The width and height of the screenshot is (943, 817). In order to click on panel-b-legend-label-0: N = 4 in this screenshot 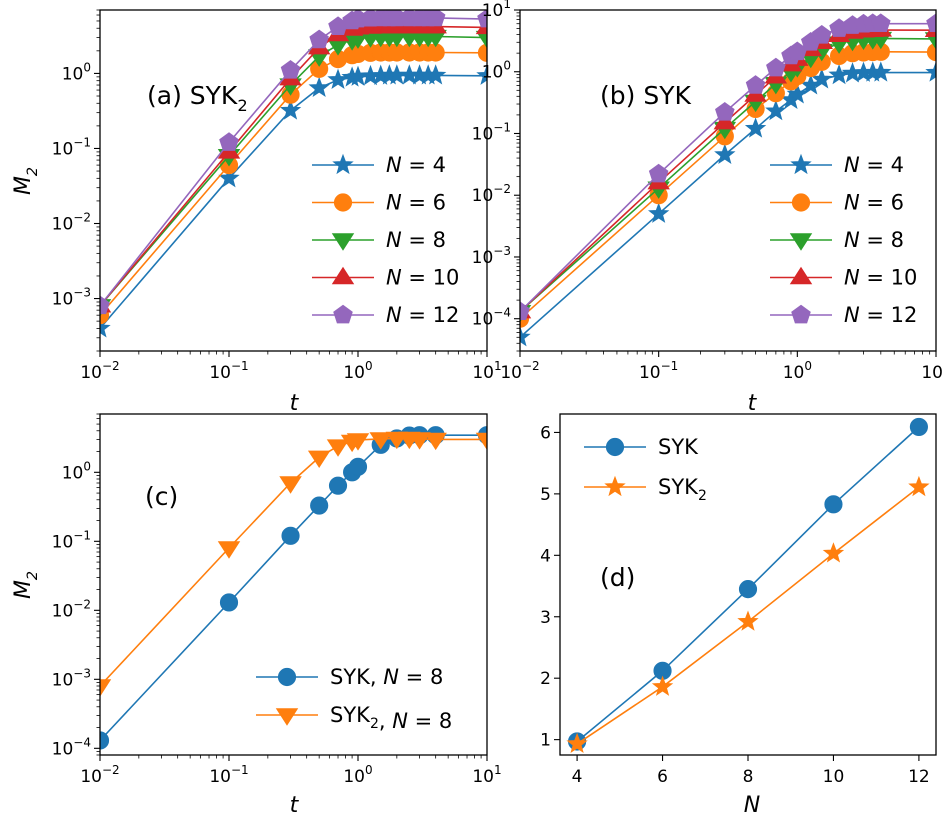, I will do `click(874, 165)`.